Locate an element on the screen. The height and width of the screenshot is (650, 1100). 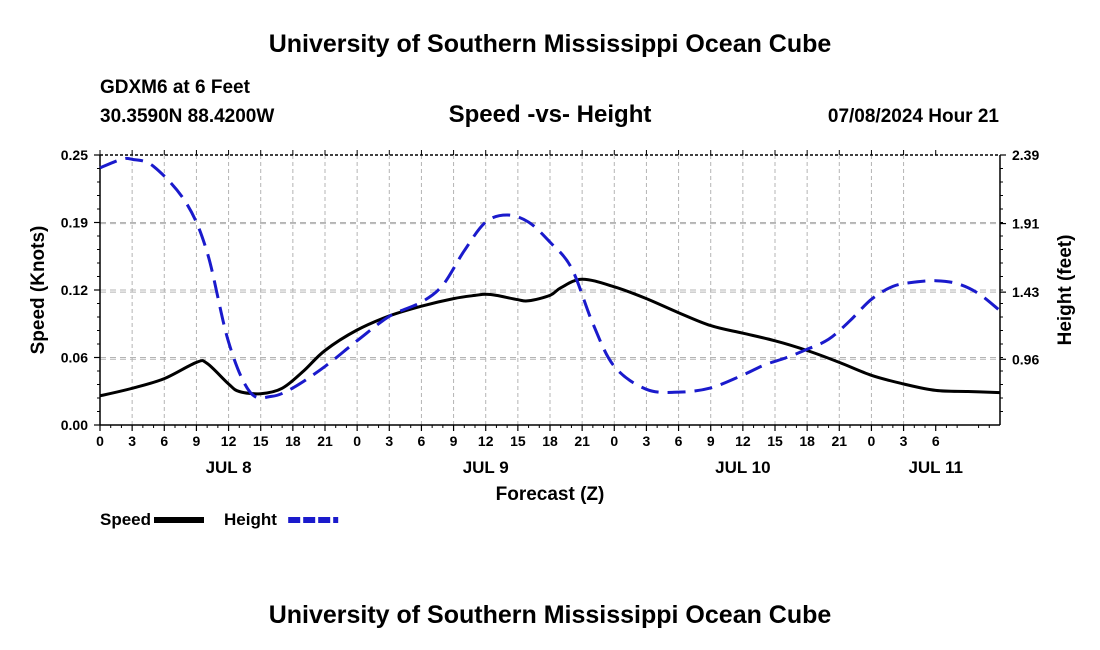
y-tick-label: 0.06 is located at coordinates (74, 358).